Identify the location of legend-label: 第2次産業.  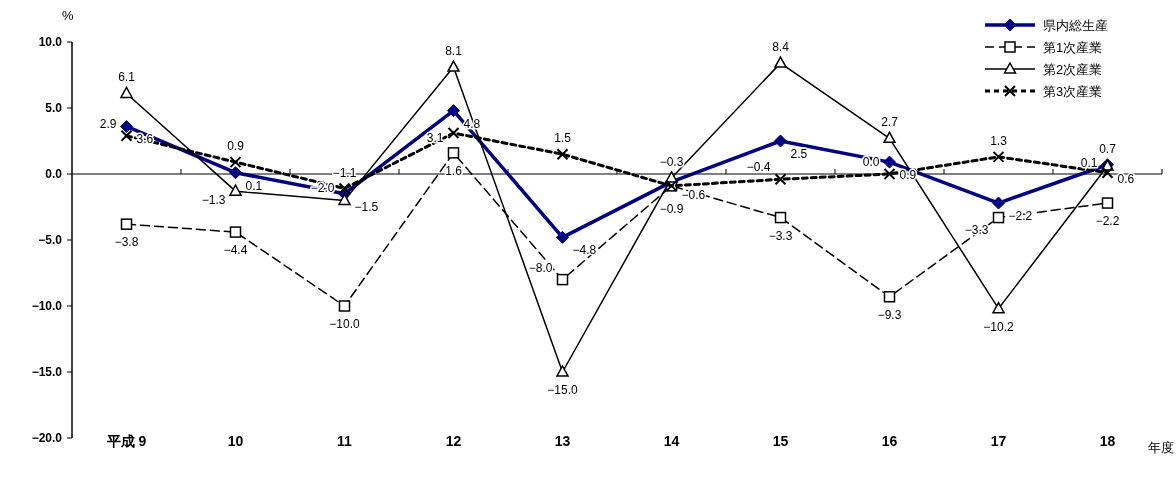
(1073, 69).